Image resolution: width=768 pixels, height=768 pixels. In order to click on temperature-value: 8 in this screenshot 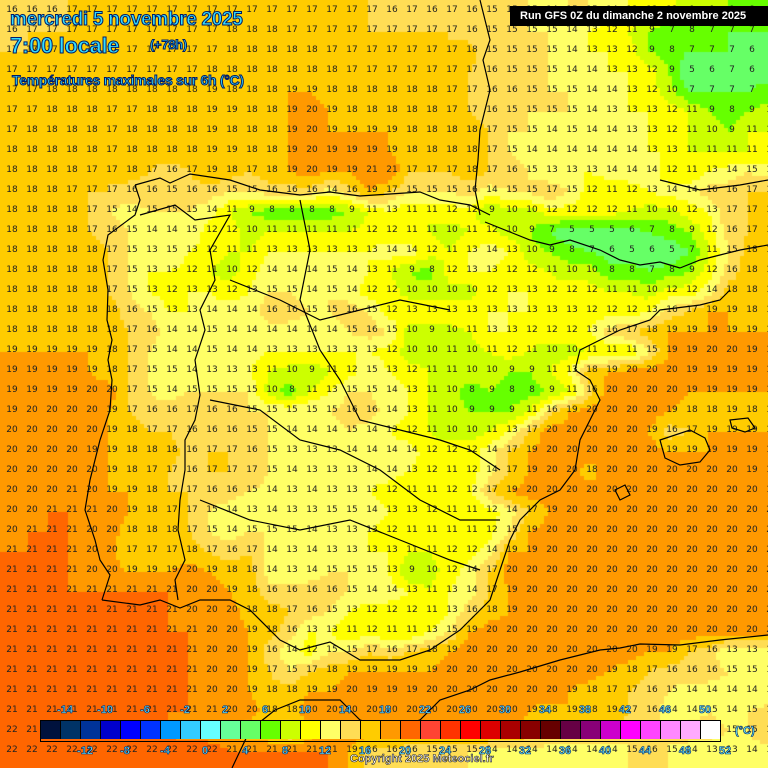, I will do `click(612, 270)`.